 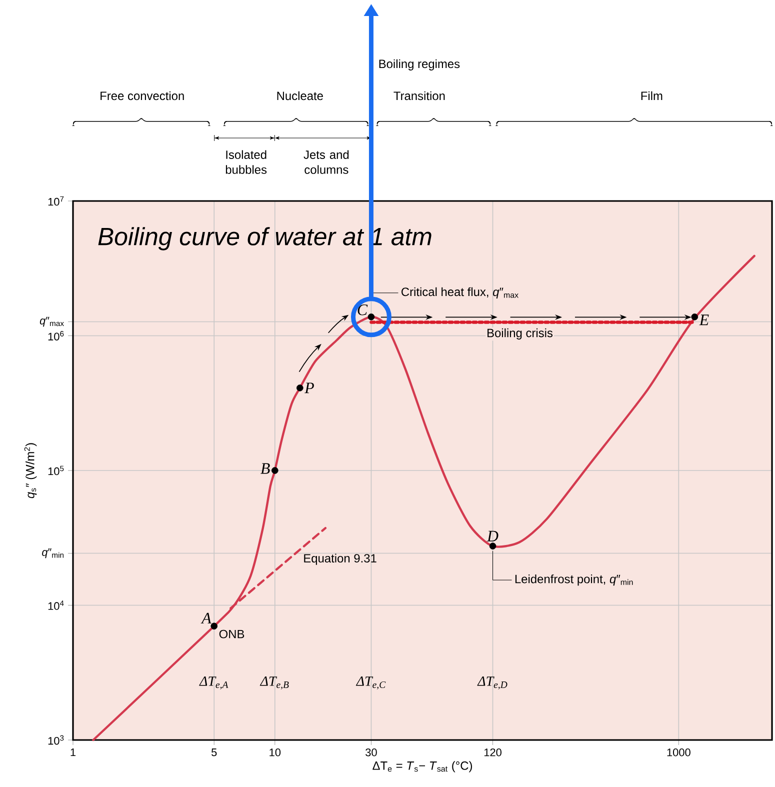 I want to click on annotation: E, so click(x=704, y=320).